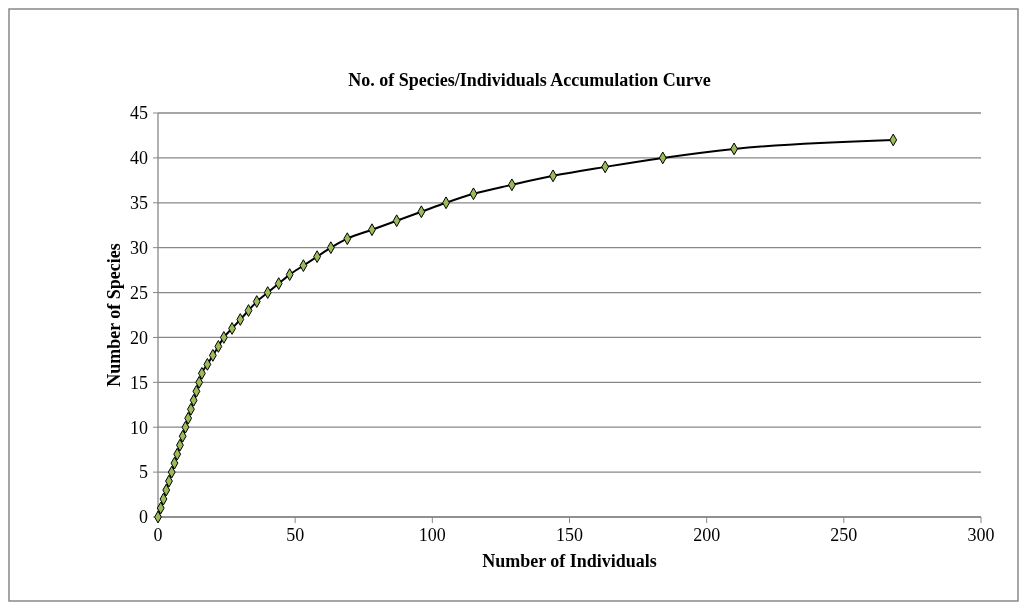 The height and width of the screenshot is (610, 1027). Describe the element at coordinates (139, 337) in the screenshot. I see `y-tick-label: 20` at that location.